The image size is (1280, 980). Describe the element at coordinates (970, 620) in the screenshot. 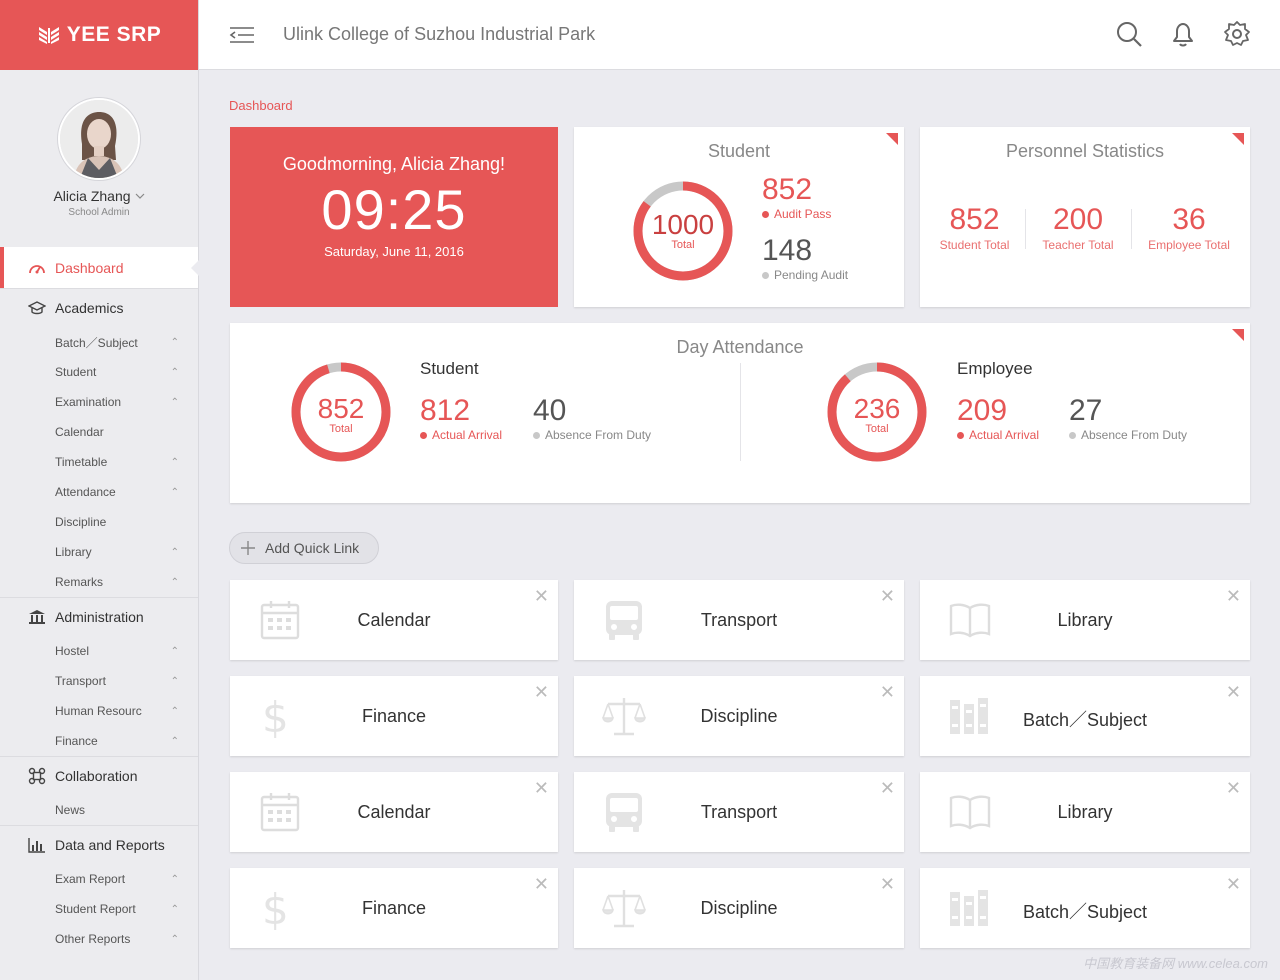

I see `book-icon` at that location.